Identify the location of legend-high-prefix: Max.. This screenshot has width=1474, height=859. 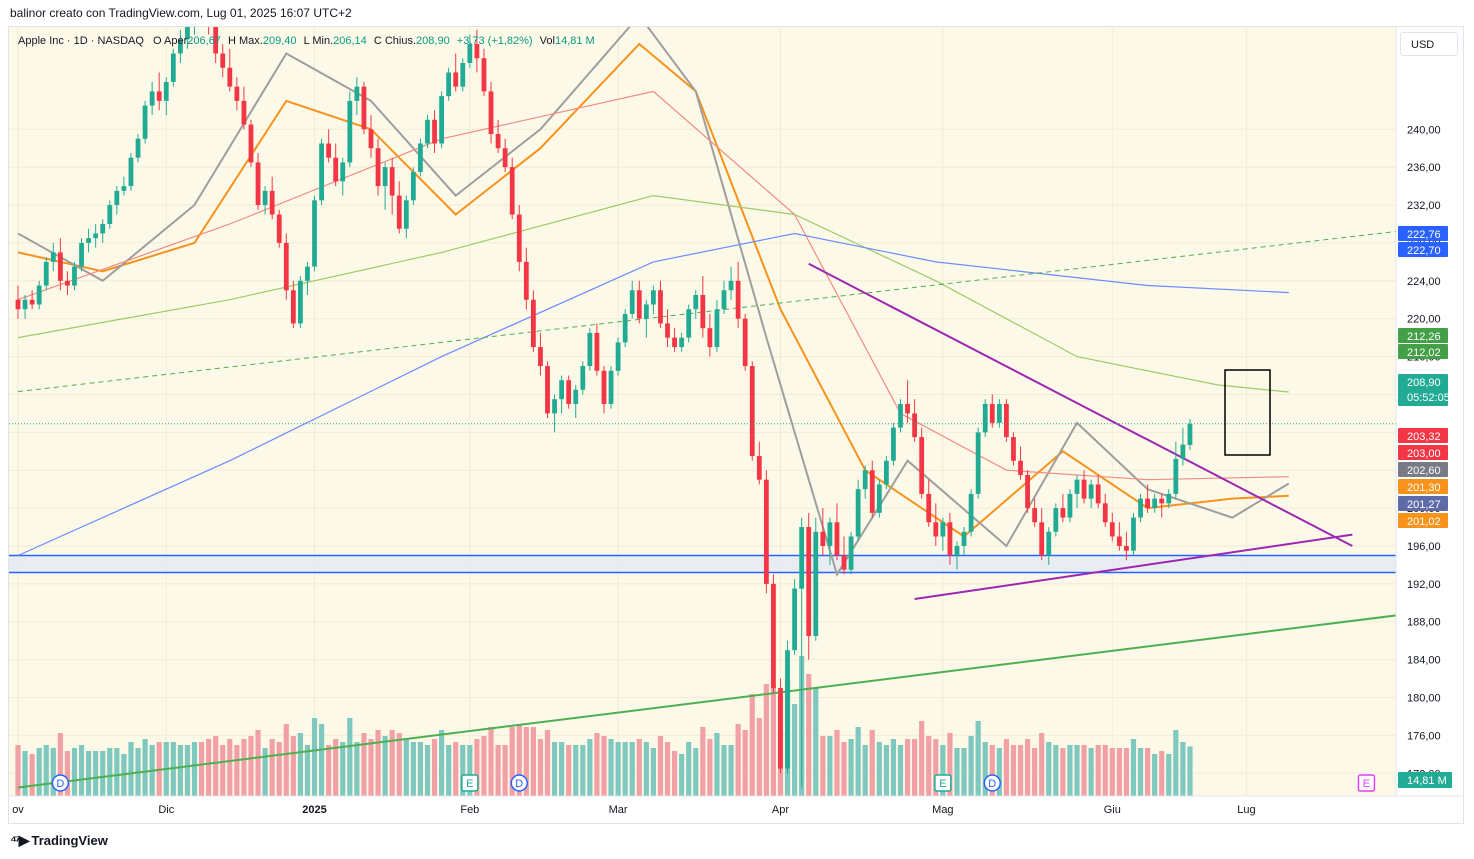
(251, 41).